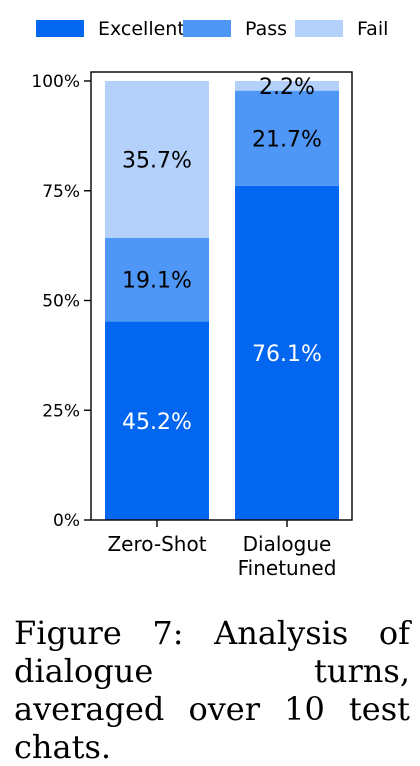 This screenshot has height=766, width=420. I want to click on bar-fail-dialogue-finetuned, so click(287, 86).